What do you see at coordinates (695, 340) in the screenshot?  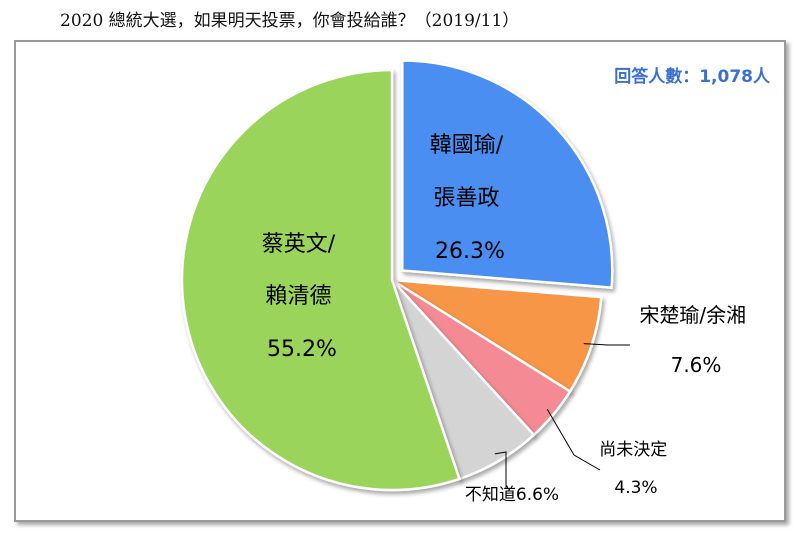 I see `slice-label-soong: 宋楚瑜/余湘 7.6%` at bounding box center [695, 340].